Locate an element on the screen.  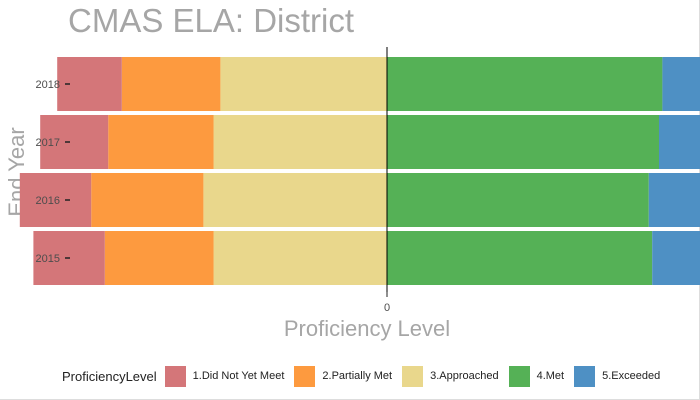
bar-4-met-2017 is located at coordinates (523, 142).